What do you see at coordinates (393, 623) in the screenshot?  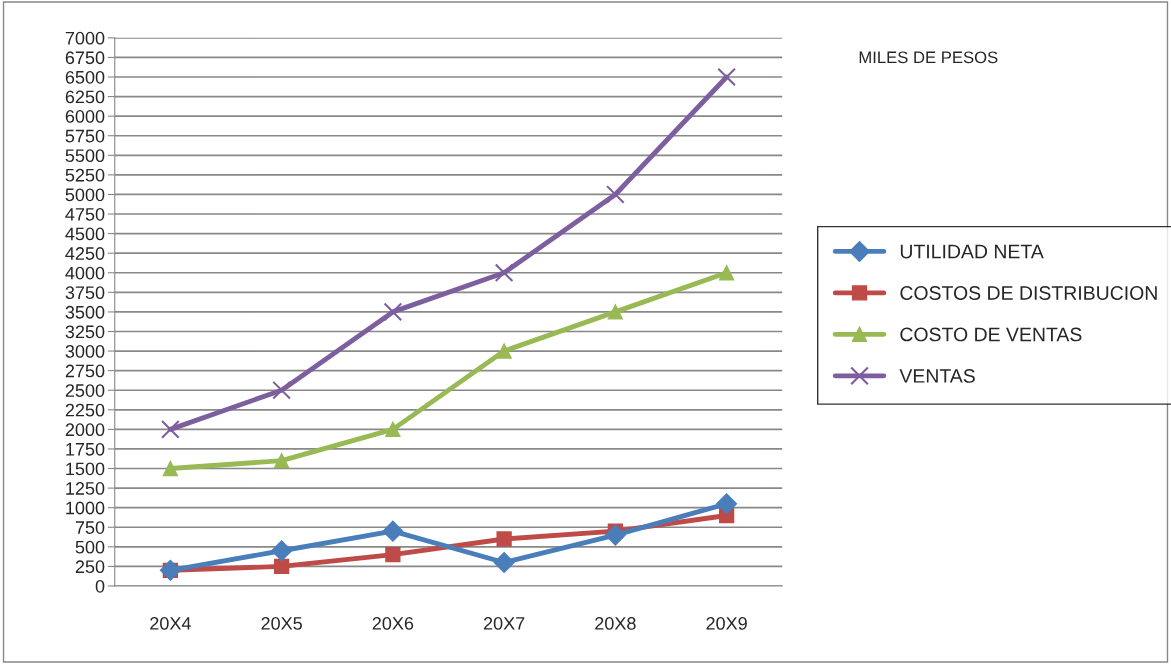 I see `x-tick-label: 20X6` at bounding box center [393, 623].